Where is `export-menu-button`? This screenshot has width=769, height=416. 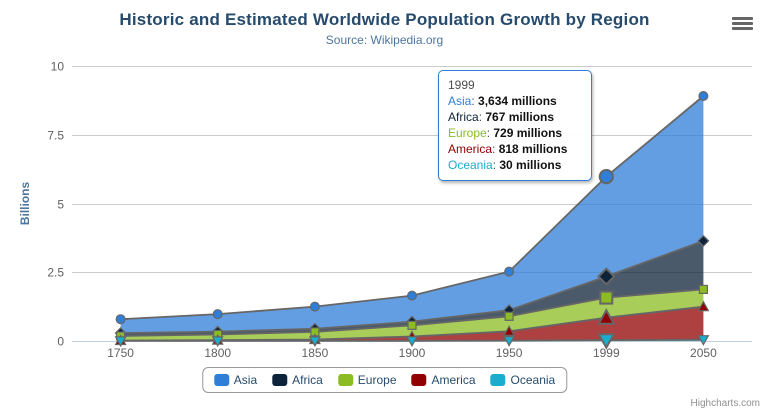
export-menu-button is located at coordinates (742, 23).